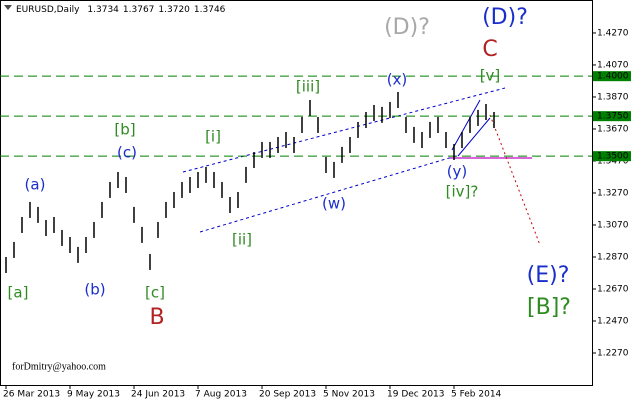 The image size is (631, 403). Describe the element at coordinates (613, 65) in the screenshot. I see `y-tick-label: 1.4070` at that location.